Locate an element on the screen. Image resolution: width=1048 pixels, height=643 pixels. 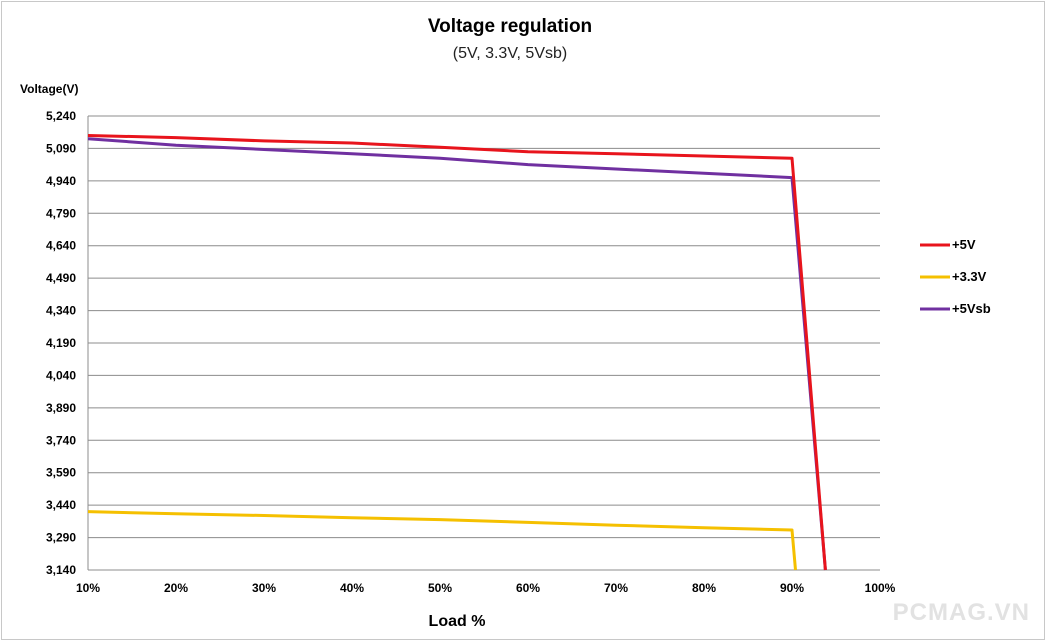
series-line-33v is located at coordinates (442, 540).